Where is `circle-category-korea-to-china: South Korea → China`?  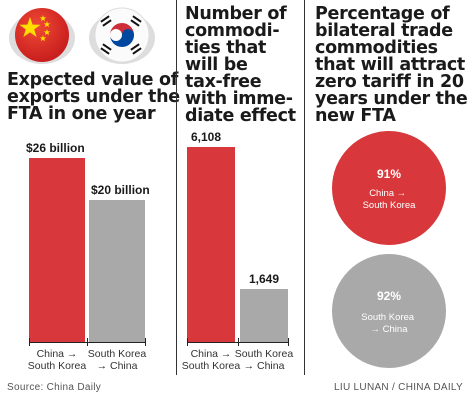 circle-category-korea-to-china: South Korea → China is located at coordinates (388, 323).